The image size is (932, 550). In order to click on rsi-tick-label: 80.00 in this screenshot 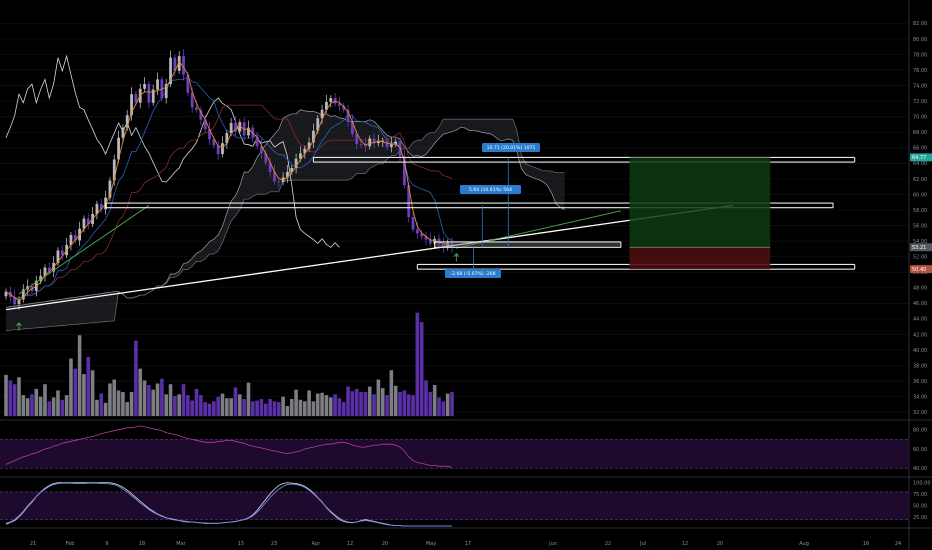, I will do `click(920, 431)`.